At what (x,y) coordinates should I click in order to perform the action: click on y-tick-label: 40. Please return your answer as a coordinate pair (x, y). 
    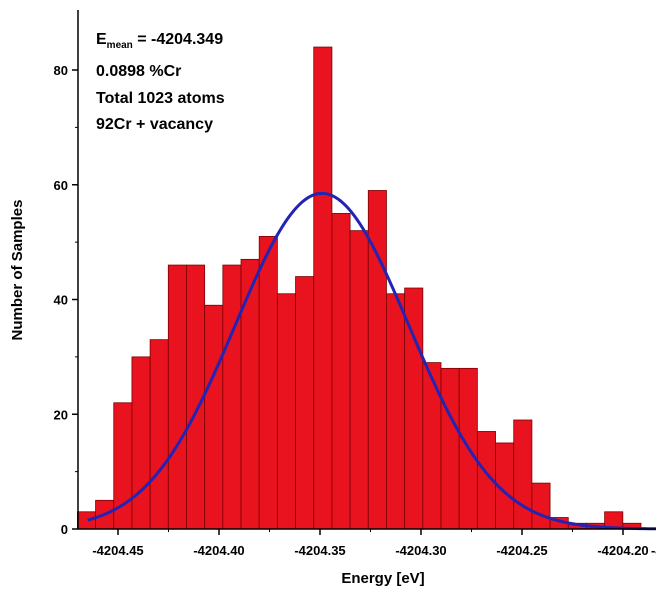
    Looking at the image, I should click on (61, 300).